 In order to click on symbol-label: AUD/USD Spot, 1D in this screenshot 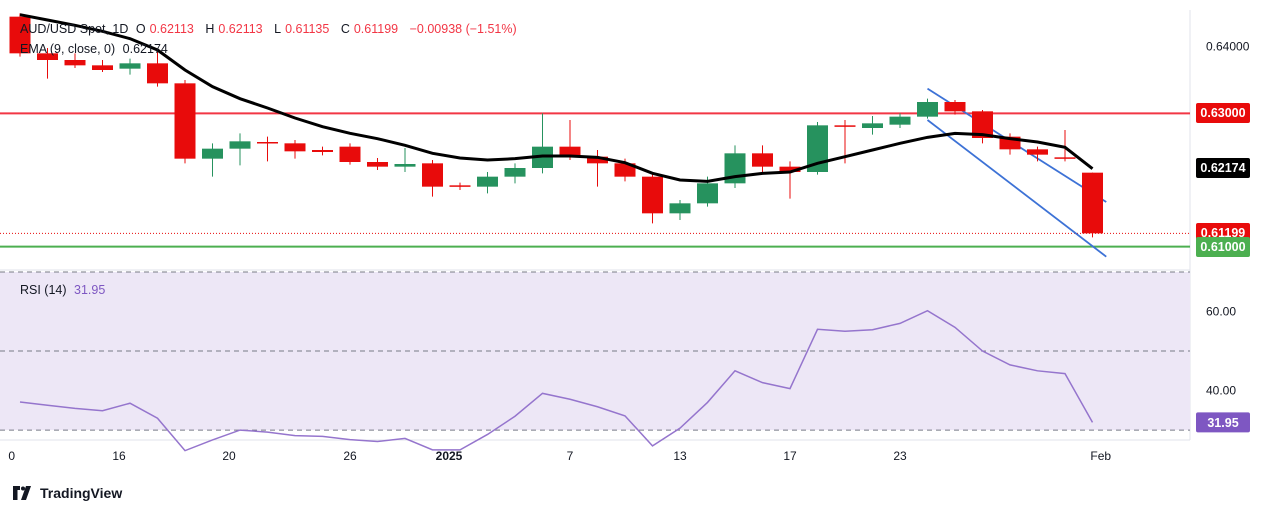, I will do `click(74, 29)`.